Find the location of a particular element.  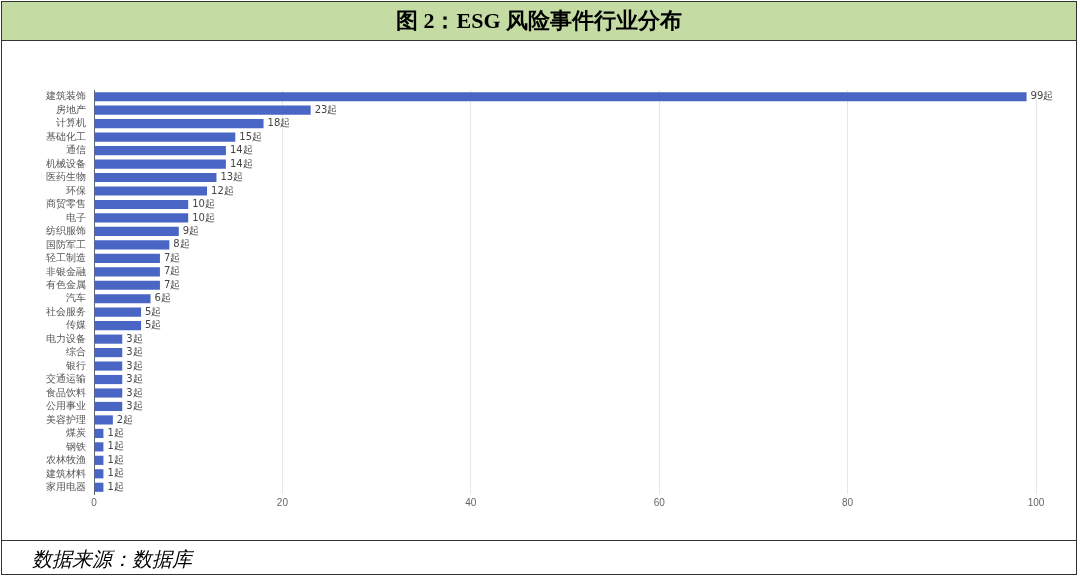

y-tick-label: 汽车 is located at coordinates (76, 298).